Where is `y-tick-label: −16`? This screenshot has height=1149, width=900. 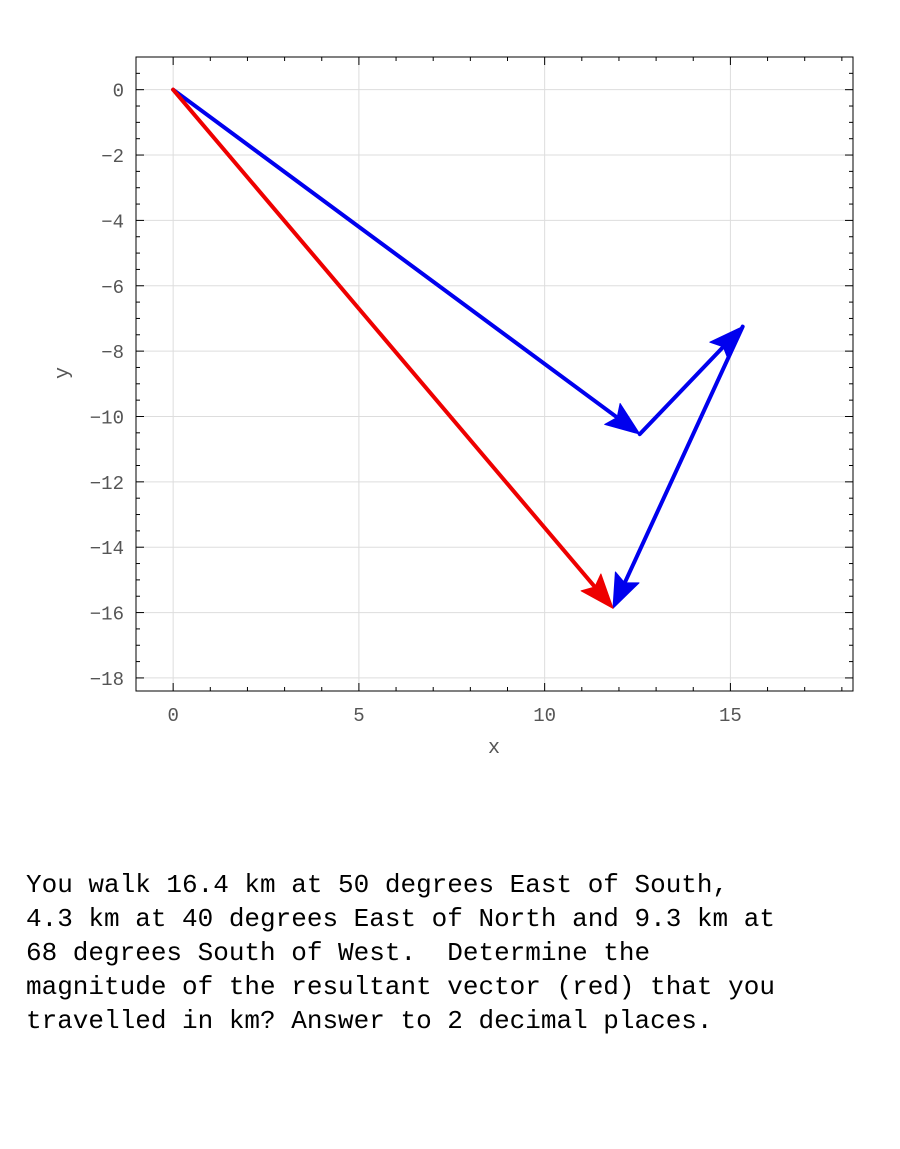 y-tick-label: −16 is located at coordinates (107, 615).